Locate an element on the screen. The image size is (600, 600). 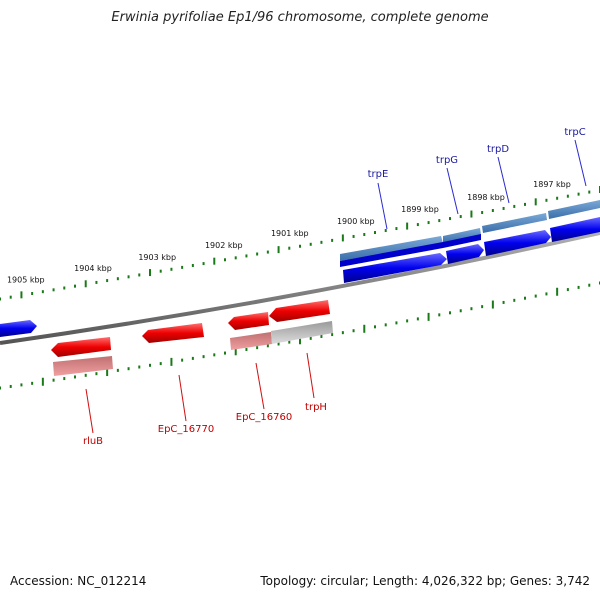
gene-label-trpe: trpE is located at coordinates (378, 174).